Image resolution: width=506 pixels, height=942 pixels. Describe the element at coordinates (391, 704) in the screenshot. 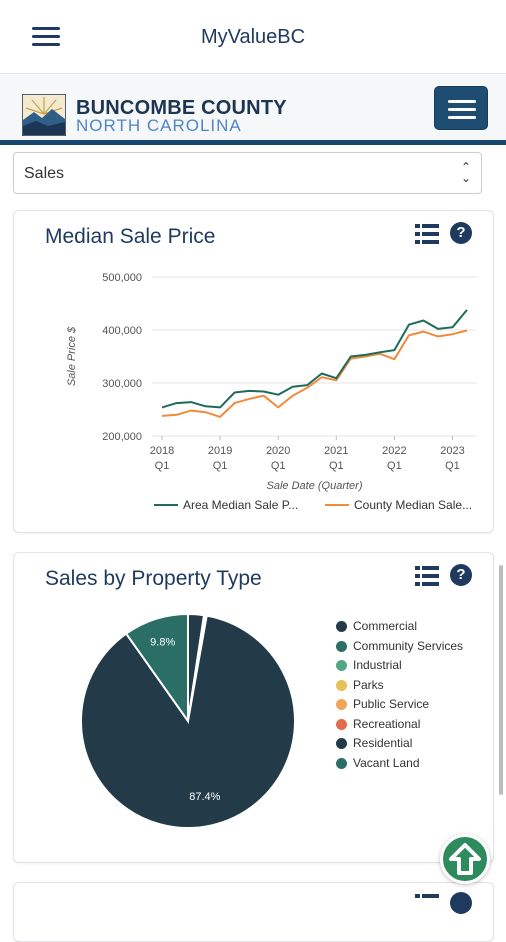

I see `legend-label: Public Service` at that location.